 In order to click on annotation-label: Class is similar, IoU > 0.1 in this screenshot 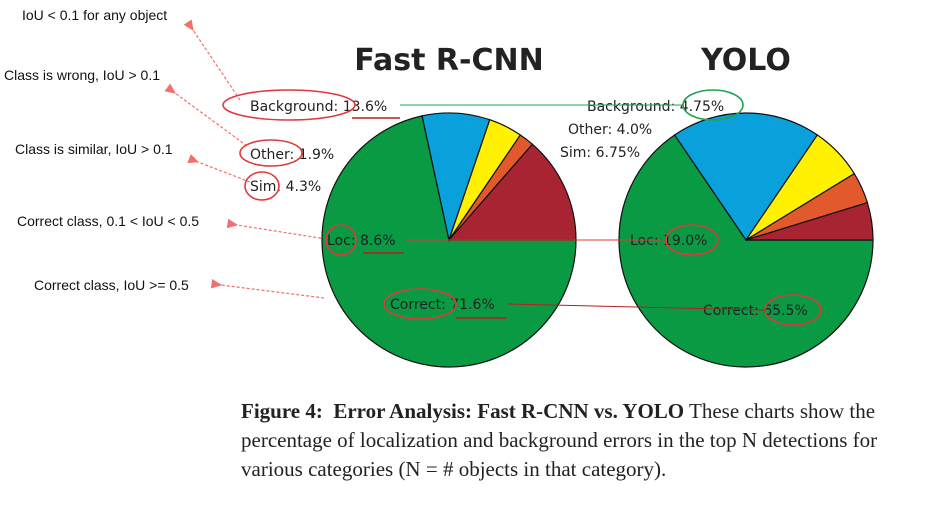, I will do `click(94, 149)`.